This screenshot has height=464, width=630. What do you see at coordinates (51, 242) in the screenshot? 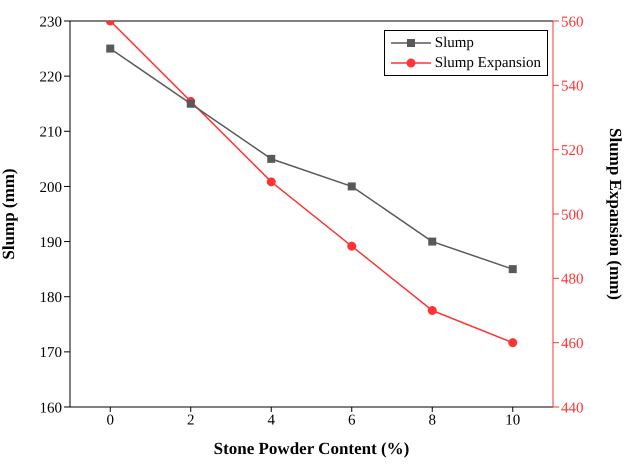
I see `y-tick-label: 190` at bounding box center [51, 242].